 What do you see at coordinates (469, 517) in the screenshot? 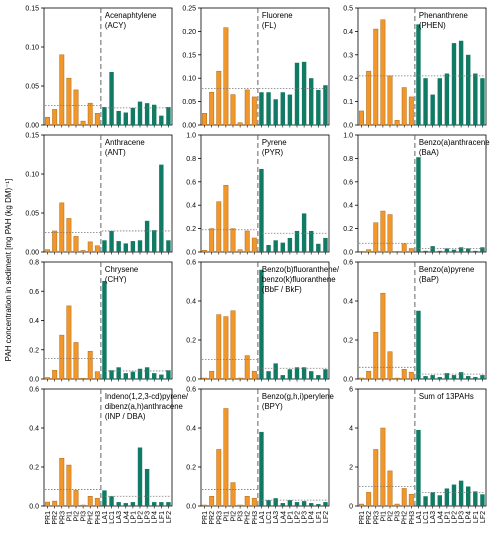
I see `x-tick-label: LP4` at bounding box center [469, 517].